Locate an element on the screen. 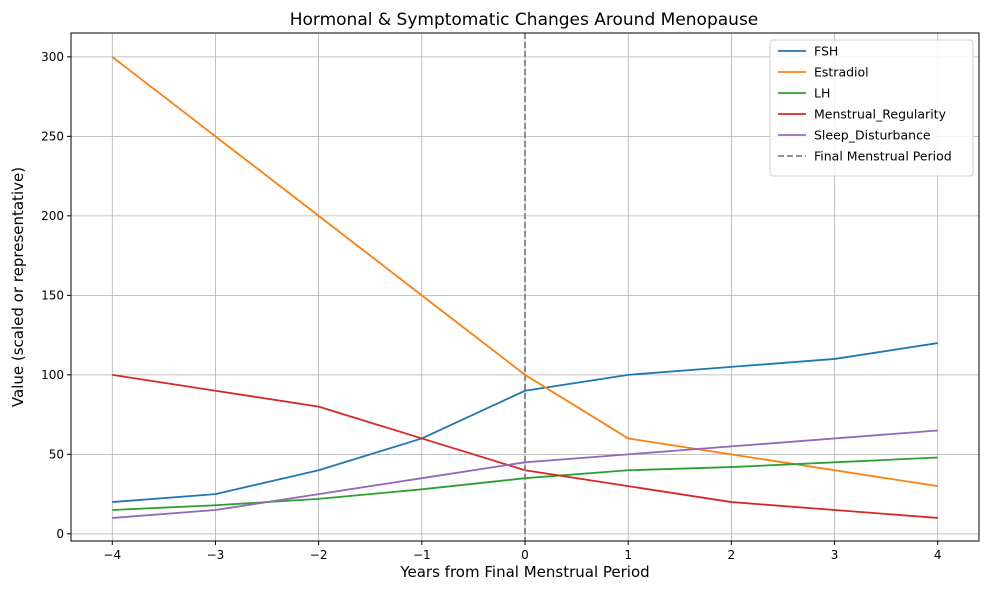 Image resolution: width=989 pixels, height=590 pixels. y-tick-label: 50 is located at coordinates (56, 454).